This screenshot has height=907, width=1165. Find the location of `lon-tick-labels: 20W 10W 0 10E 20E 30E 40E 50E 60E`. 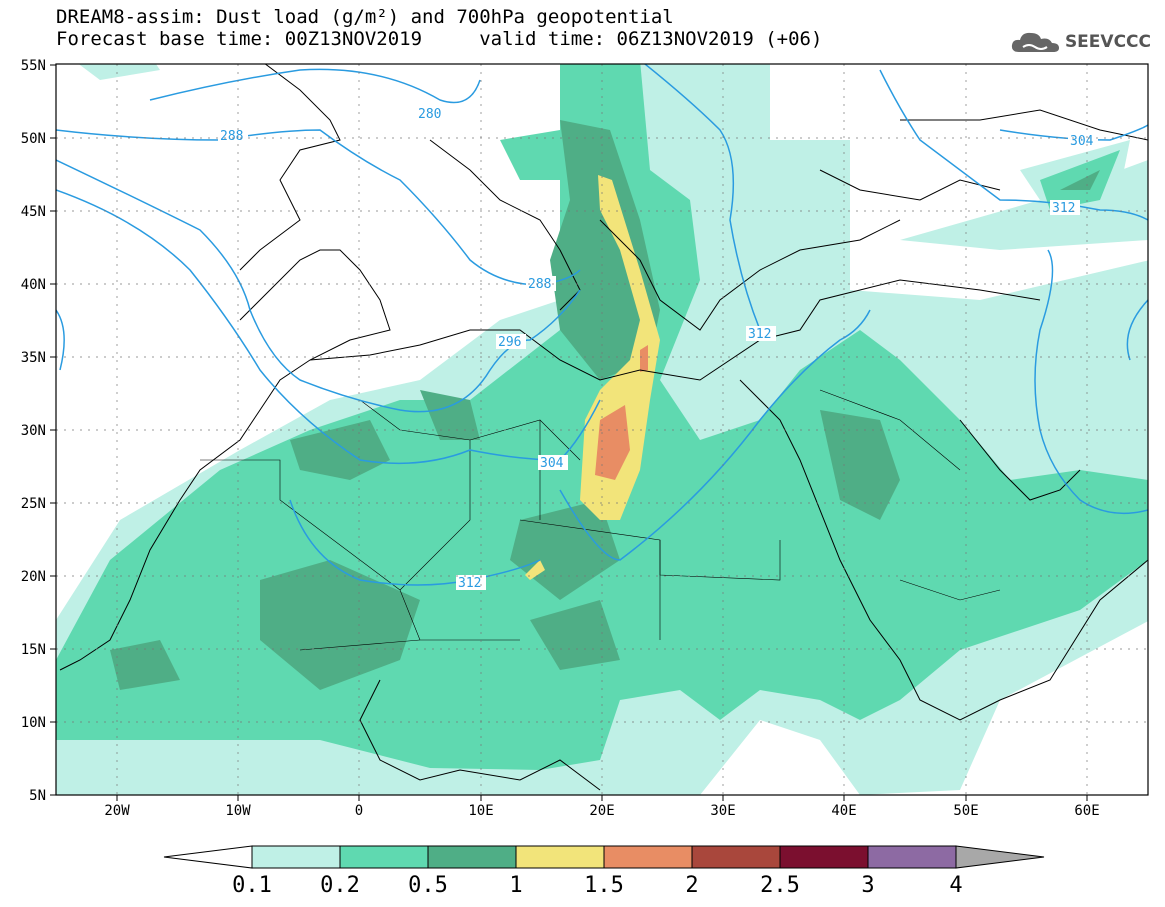

lon-tick-labels: 20W 10W 0 10E 20E 30E 40E 50E 60E is located at coordinates (601, 811).